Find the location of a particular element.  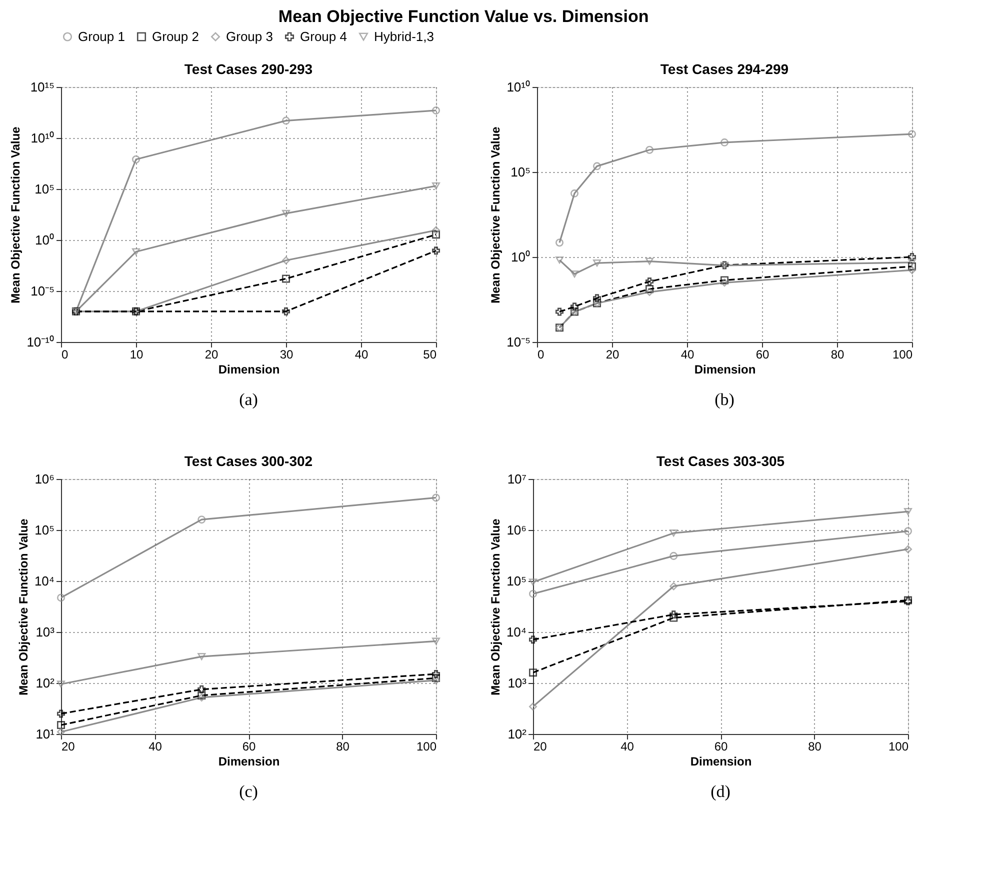

y-tick-label: 10⁷ is located at coordinates (517, 479).